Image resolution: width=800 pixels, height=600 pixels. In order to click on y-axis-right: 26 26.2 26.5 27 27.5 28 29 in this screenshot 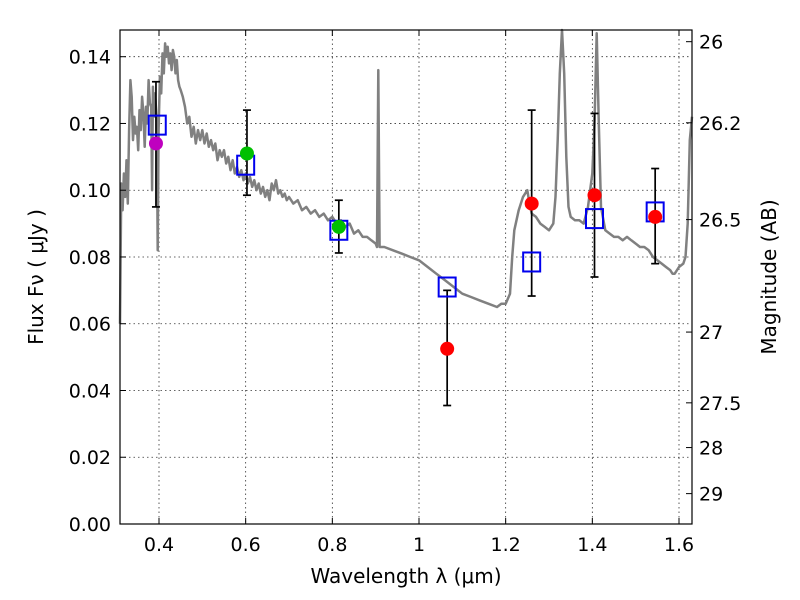, I will do `click(713, 269)`.